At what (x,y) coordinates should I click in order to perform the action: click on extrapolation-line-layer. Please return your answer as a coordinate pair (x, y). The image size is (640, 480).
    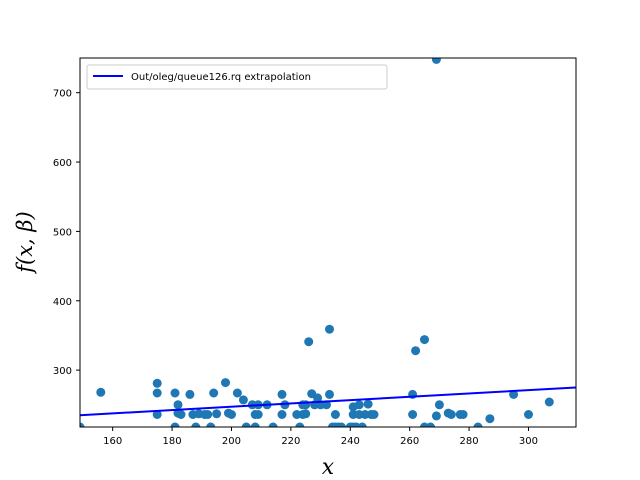
    Looking at the image, I should click on (328, 401).